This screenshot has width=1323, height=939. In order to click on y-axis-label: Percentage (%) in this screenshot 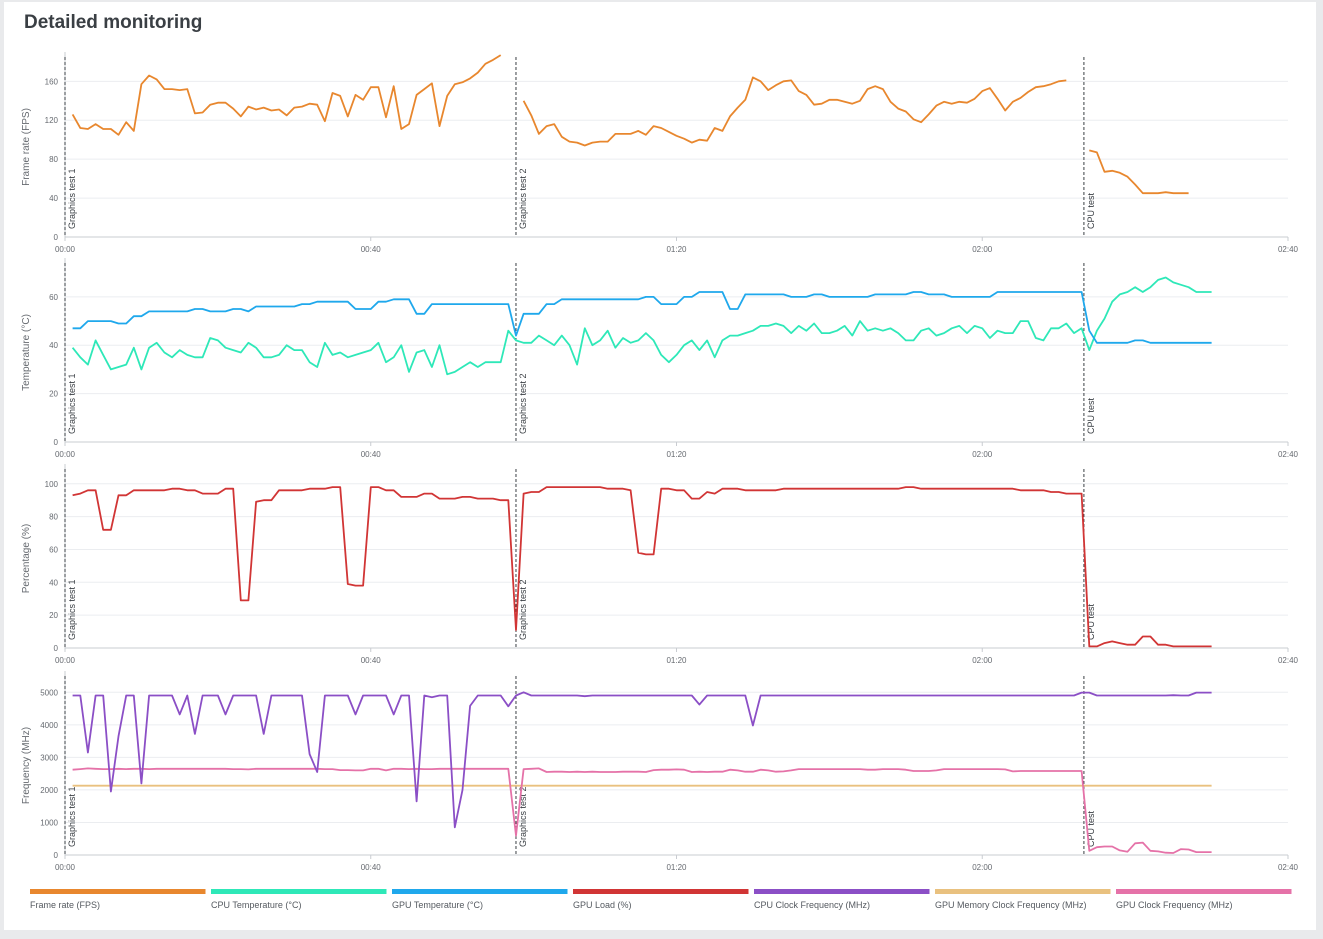, I will do `click(26, 558)`.